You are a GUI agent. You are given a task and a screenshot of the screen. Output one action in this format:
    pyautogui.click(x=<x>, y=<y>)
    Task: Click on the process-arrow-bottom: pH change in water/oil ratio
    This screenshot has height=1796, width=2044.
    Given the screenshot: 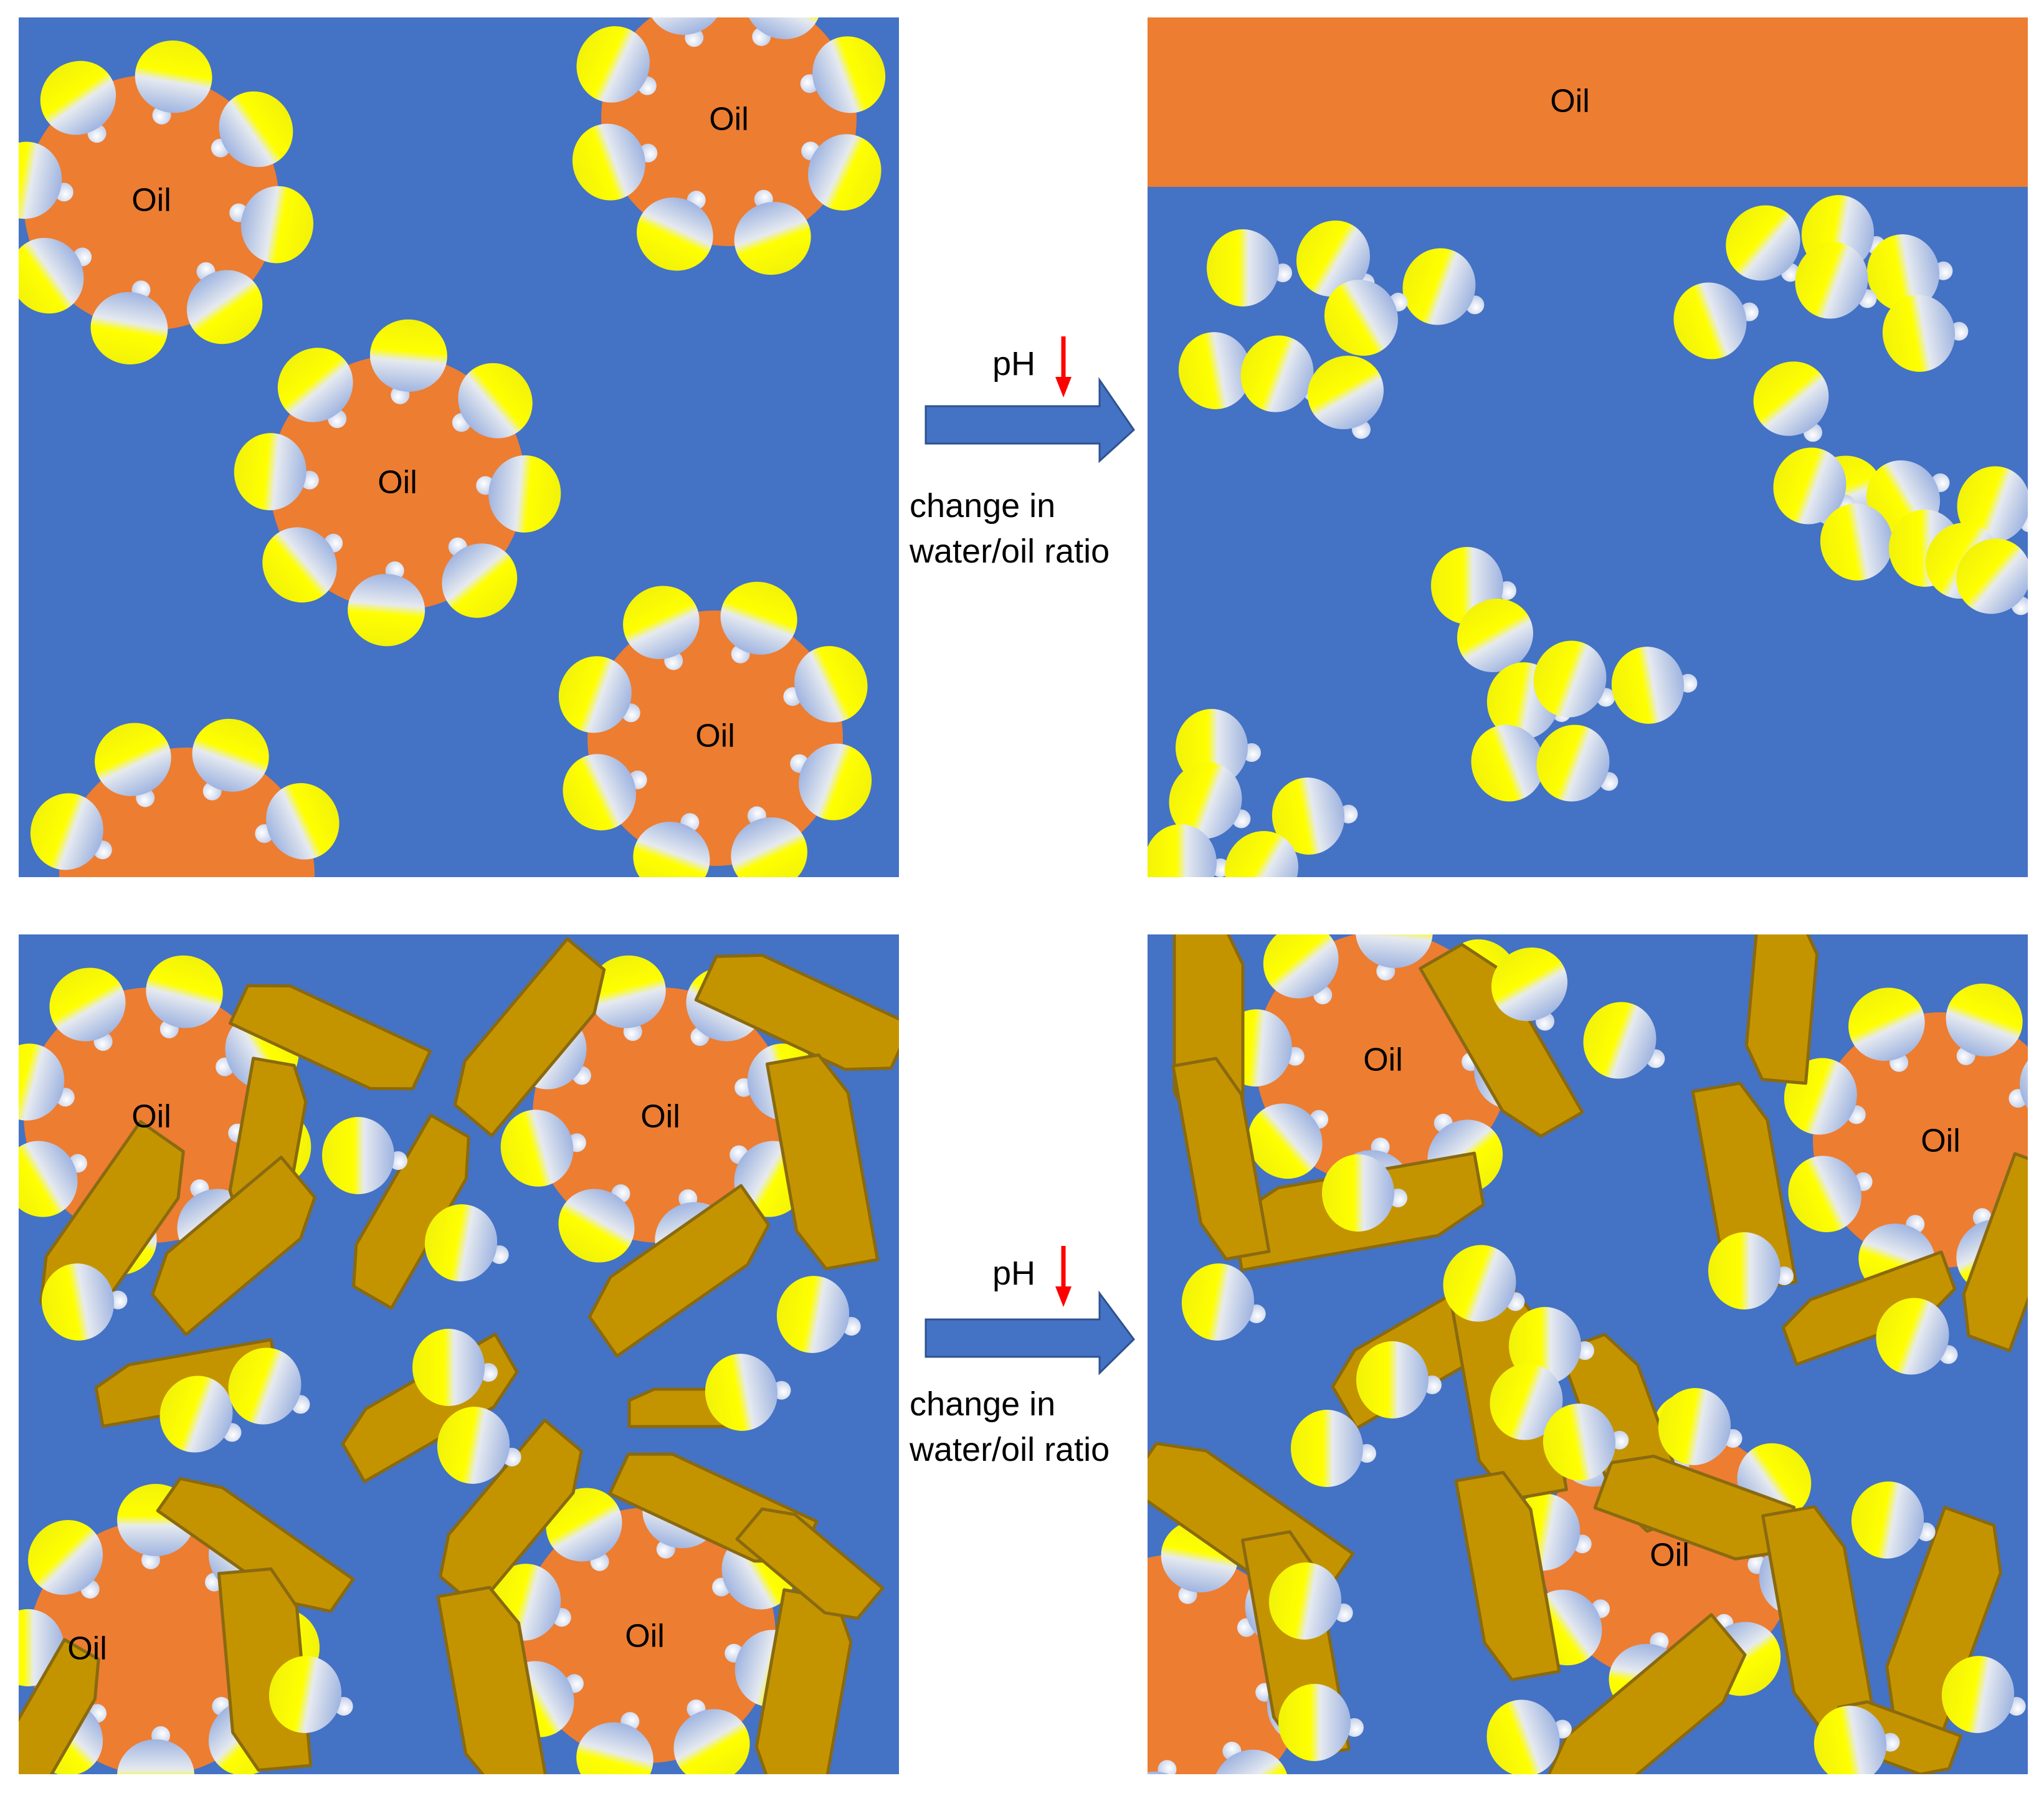 What is the action you would take?
    pyautogui.click(x=1022, y=1357)
    